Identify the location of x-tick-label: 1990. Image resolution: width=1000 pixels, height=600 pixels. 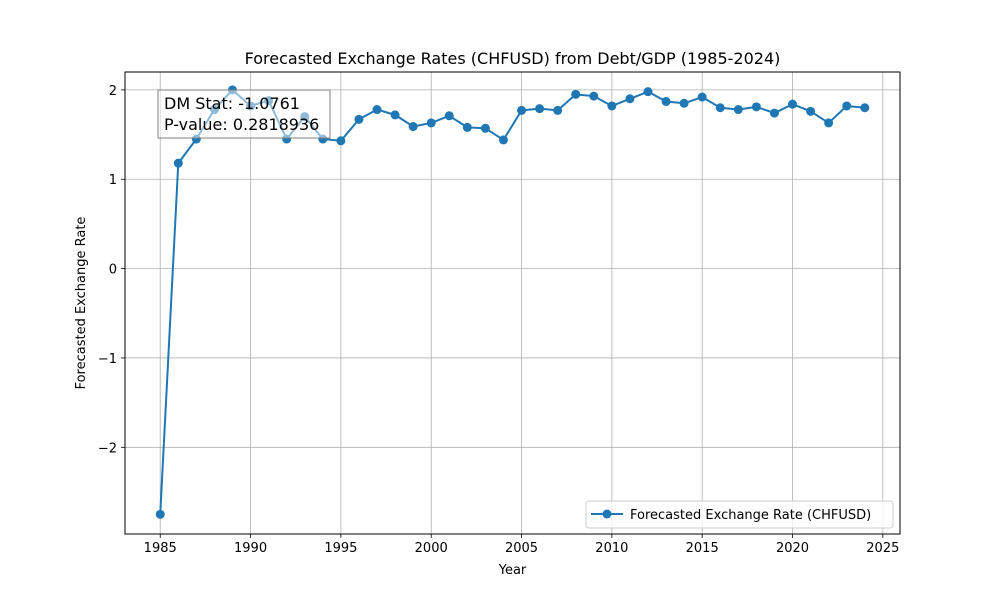
(250, 548).